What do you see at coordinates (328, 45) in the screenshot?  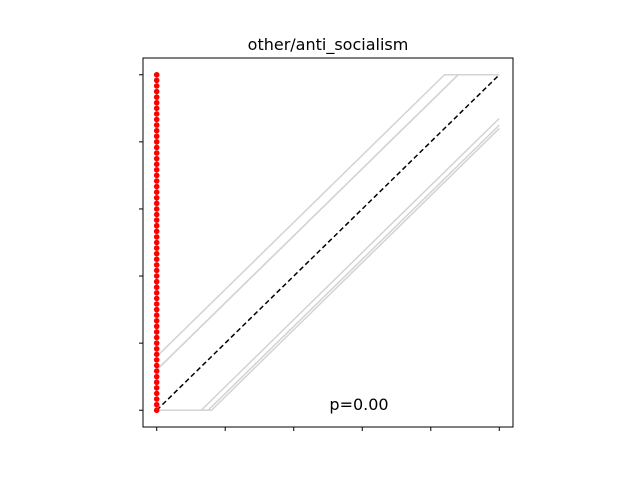 I see `chart-title: other/anti_socialism` at bounding box center [328, 45].